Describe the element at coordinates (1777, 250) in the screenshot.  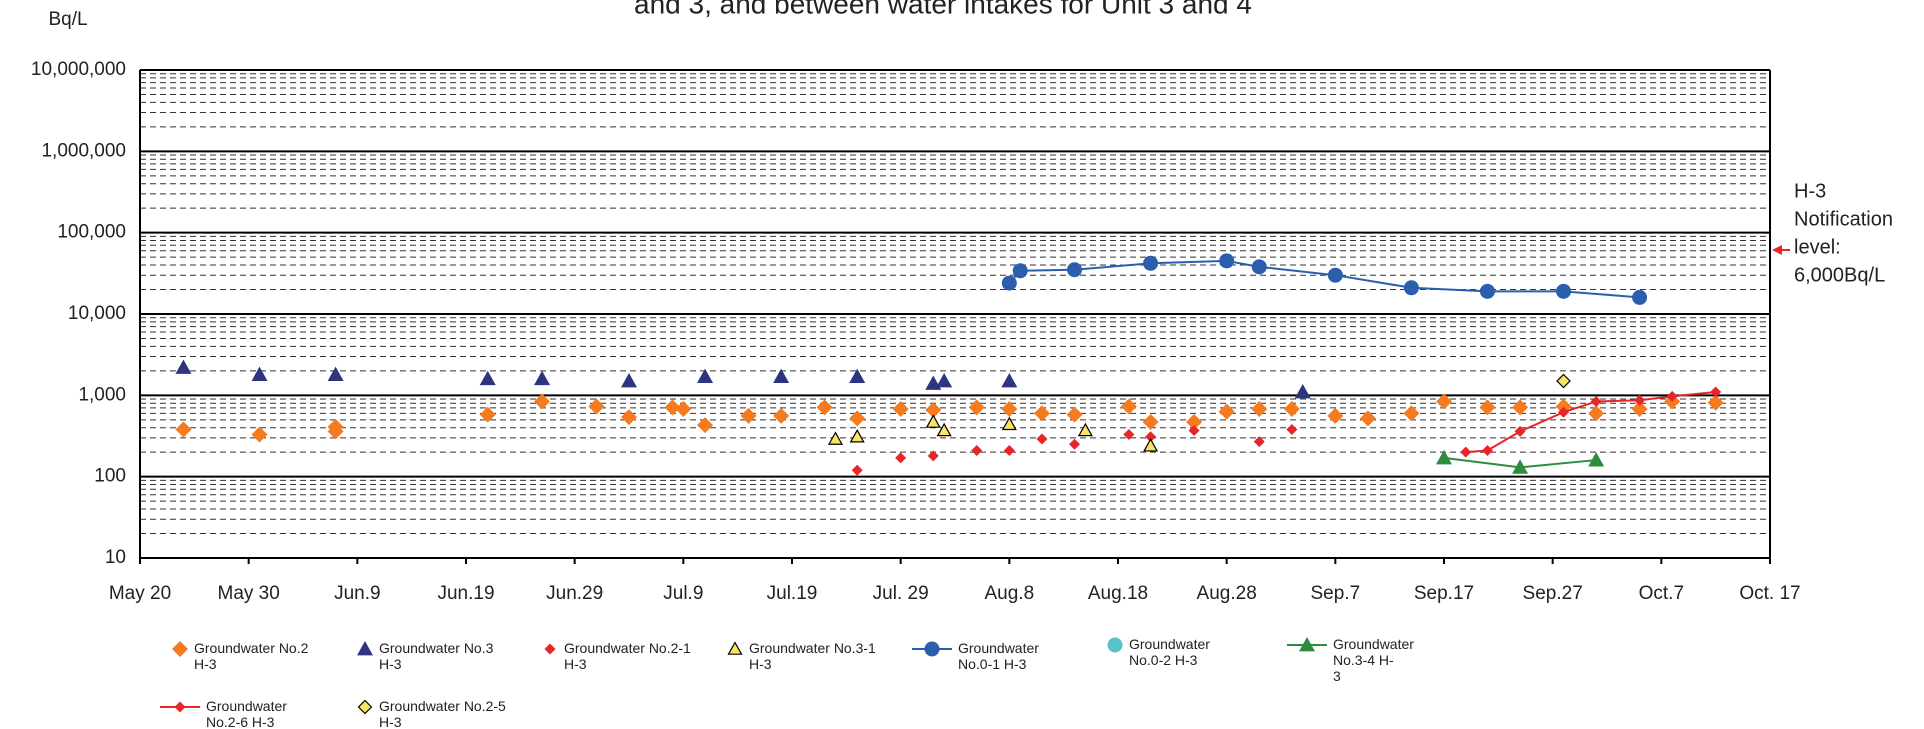
I see `annotation-arrowhead` at that location.